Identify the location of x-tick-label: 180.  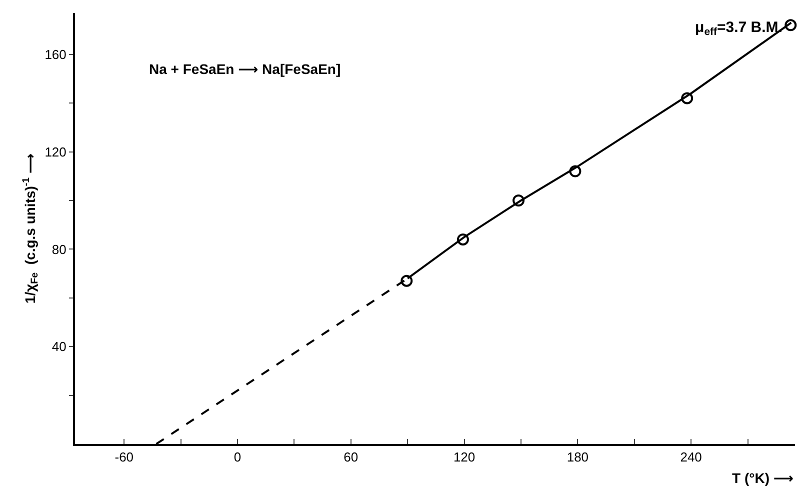
(577, 457).